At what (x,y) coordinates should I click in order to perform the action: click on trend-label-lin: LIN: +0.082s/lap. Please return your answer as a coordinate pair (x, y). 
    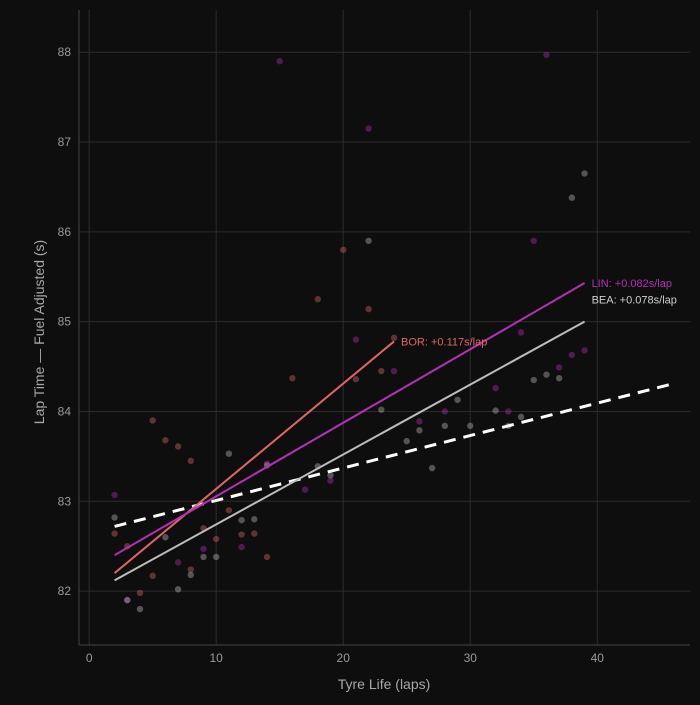
    Looking at the image, I should click on (632, 284).